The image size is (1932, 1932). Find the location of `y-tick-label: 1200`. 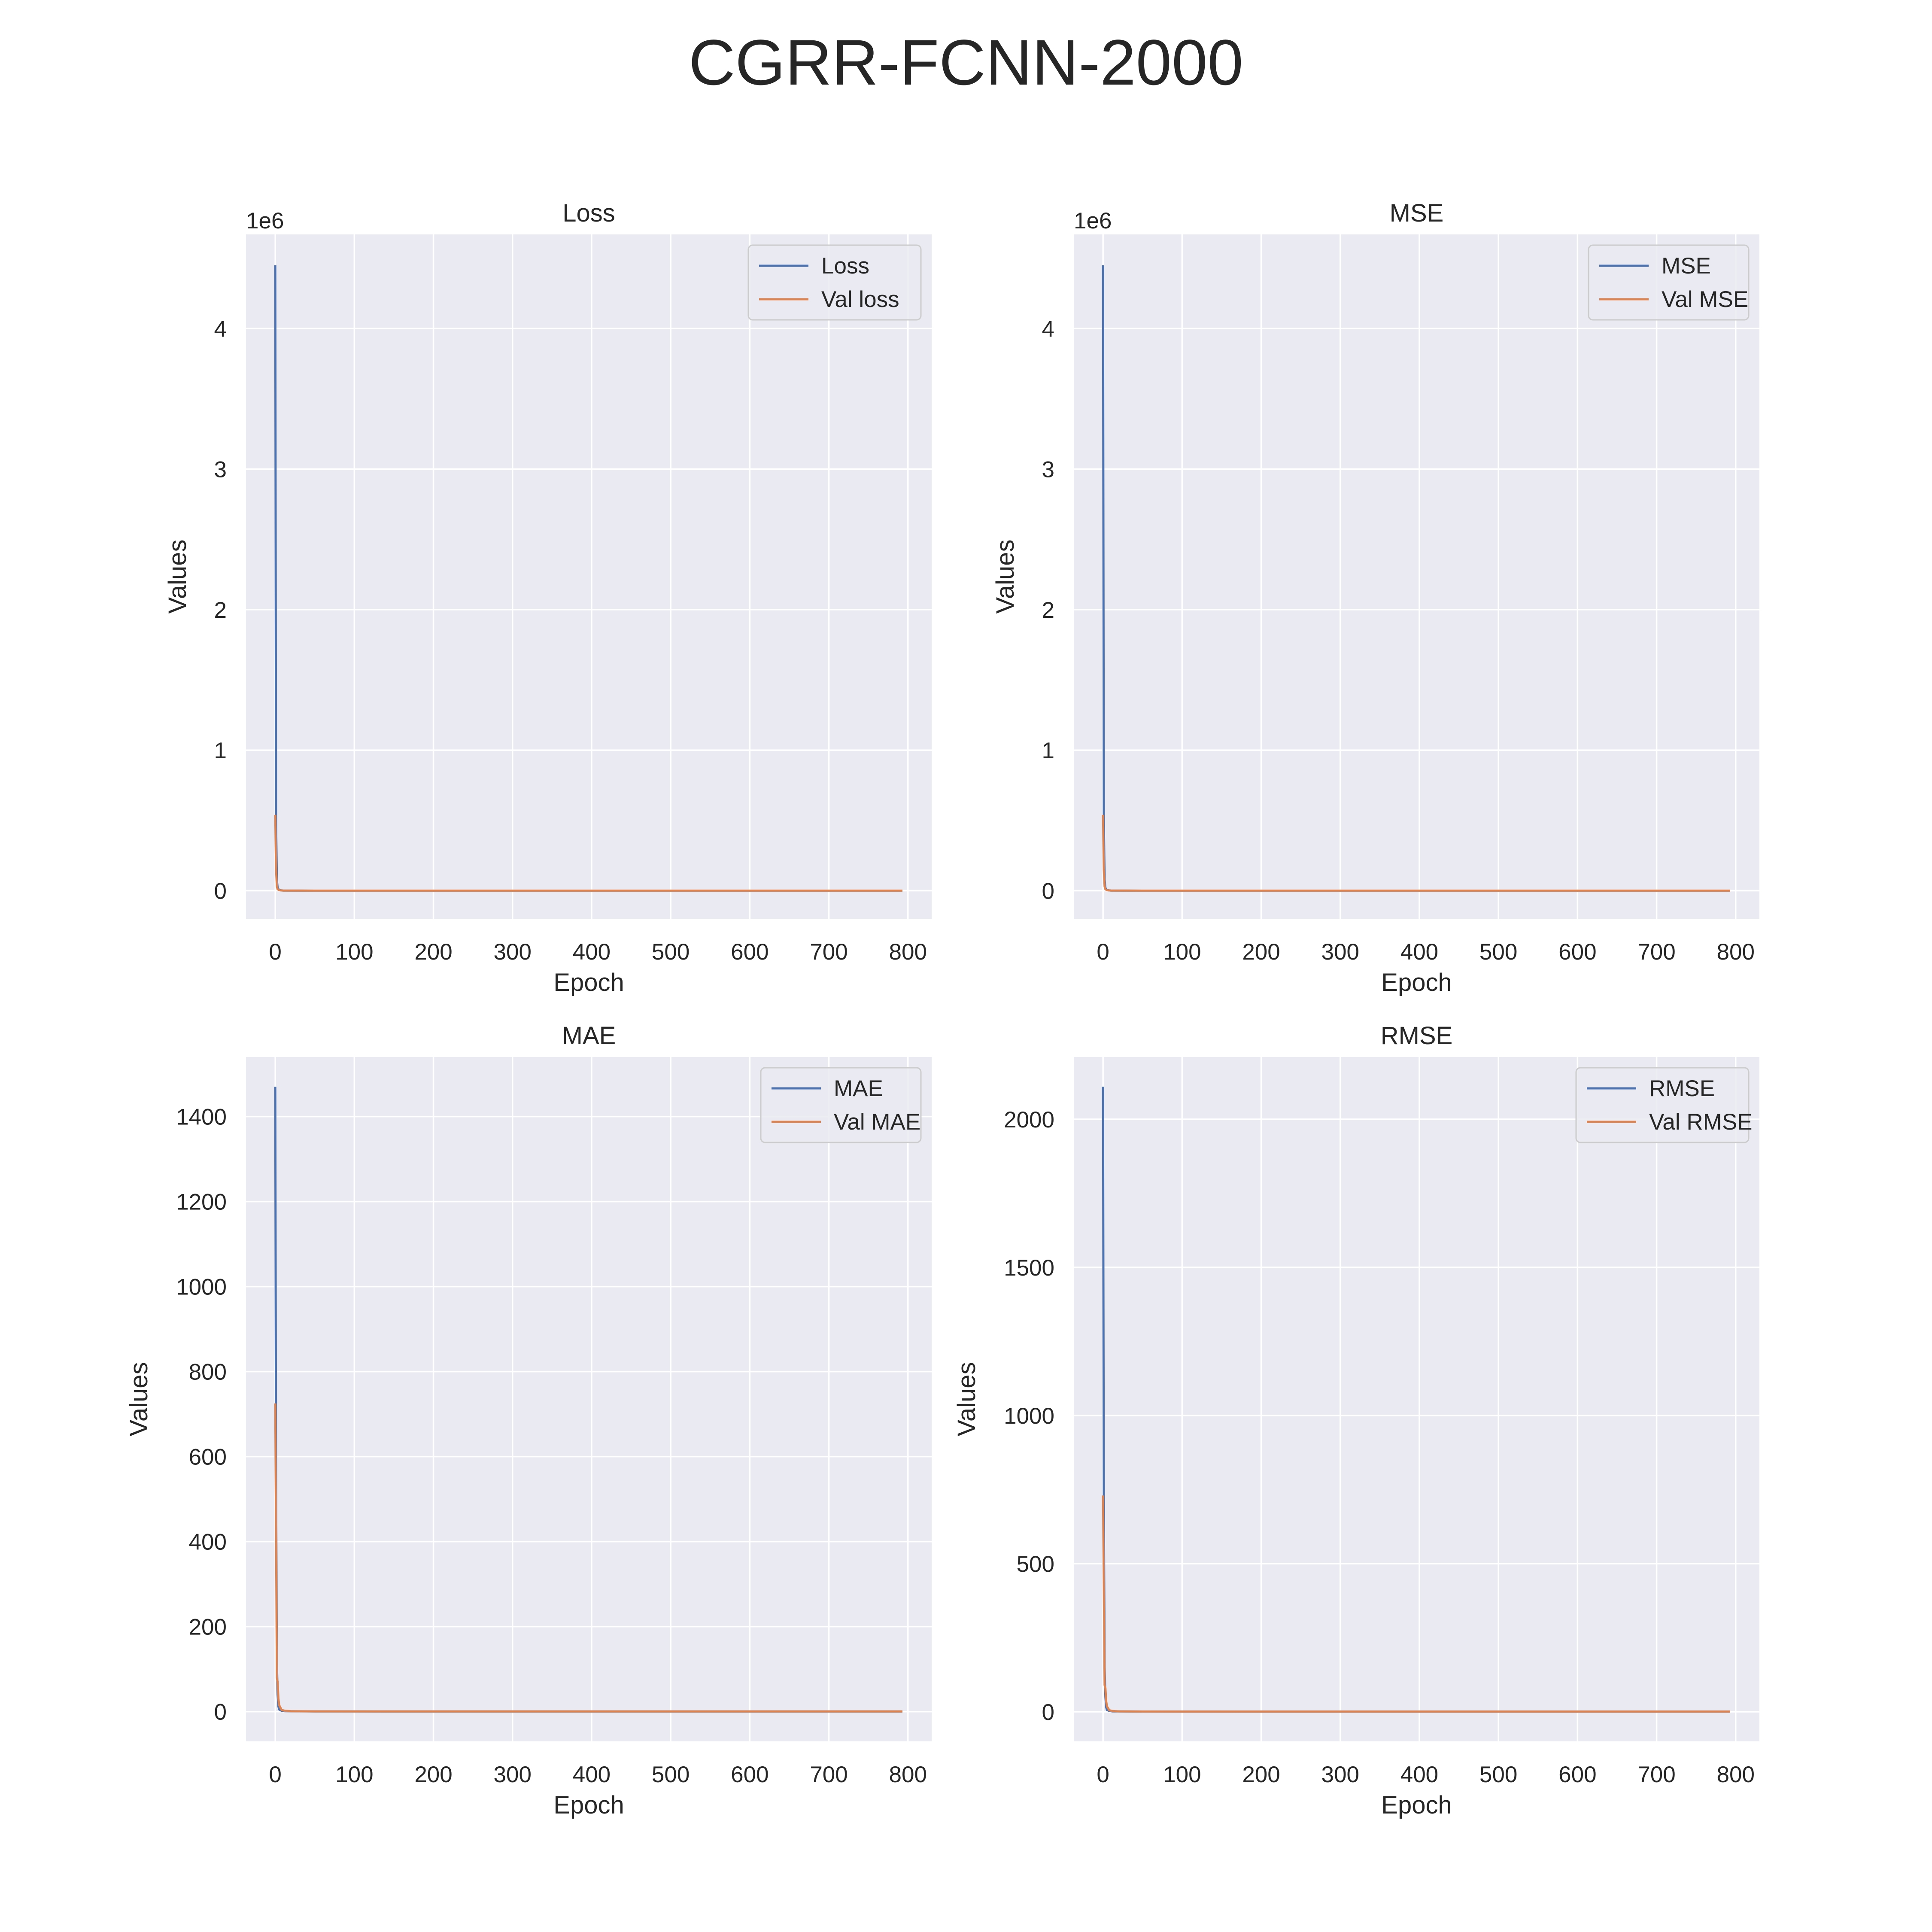

y-tick-label: 1200 is located at coordinates (202, 1202).